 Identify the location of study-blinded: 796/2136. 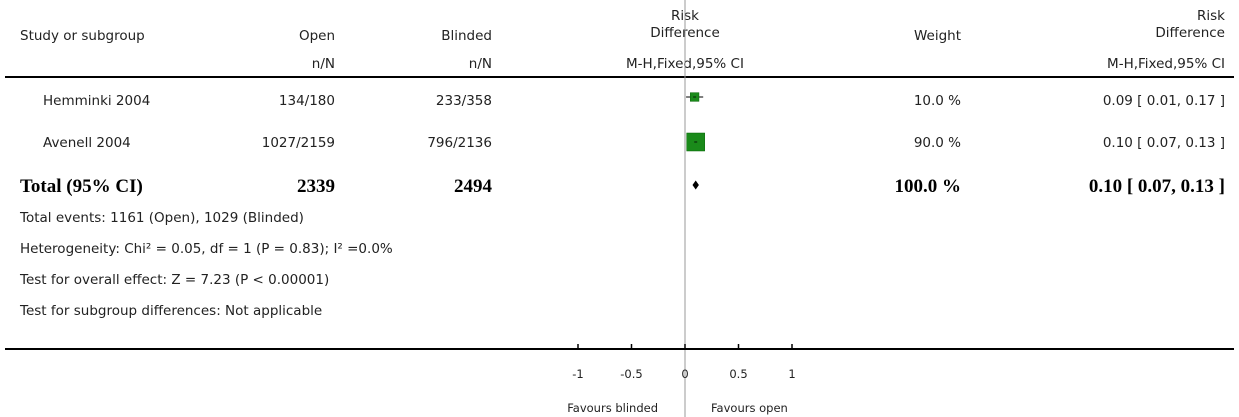
(459, 143).